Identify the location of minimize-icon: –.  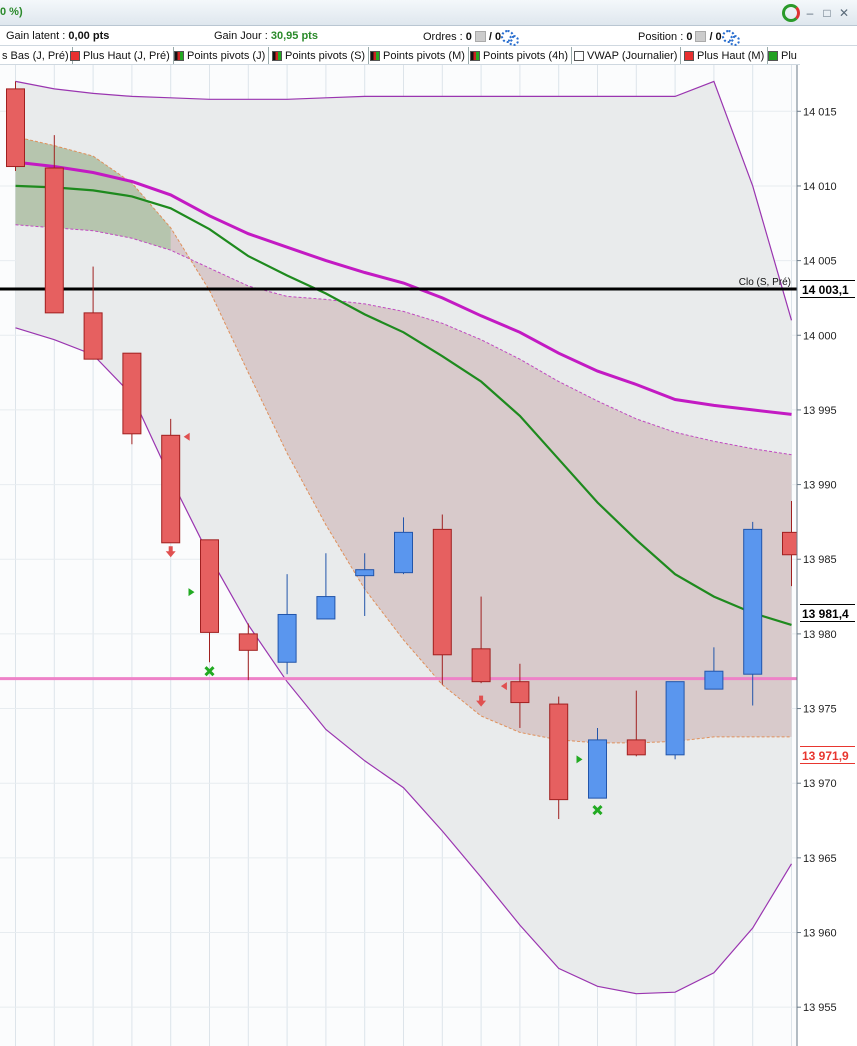
(810, 13).